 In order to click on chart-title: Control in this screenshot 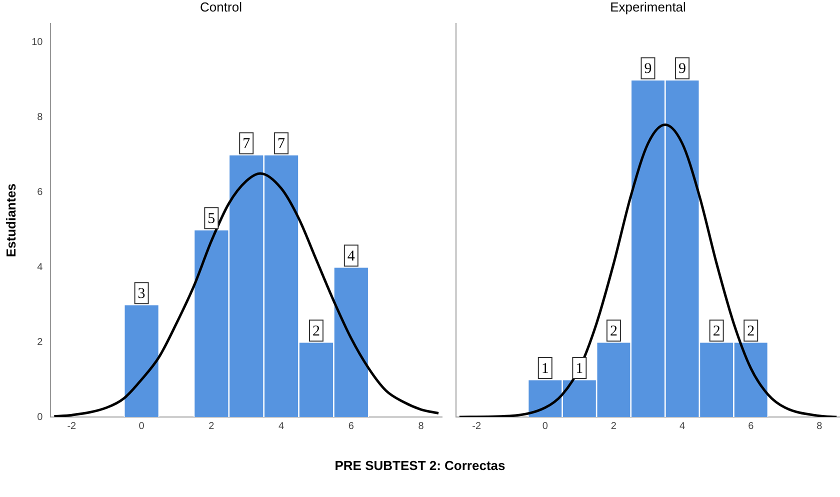, I will do `click(221, 7)`.